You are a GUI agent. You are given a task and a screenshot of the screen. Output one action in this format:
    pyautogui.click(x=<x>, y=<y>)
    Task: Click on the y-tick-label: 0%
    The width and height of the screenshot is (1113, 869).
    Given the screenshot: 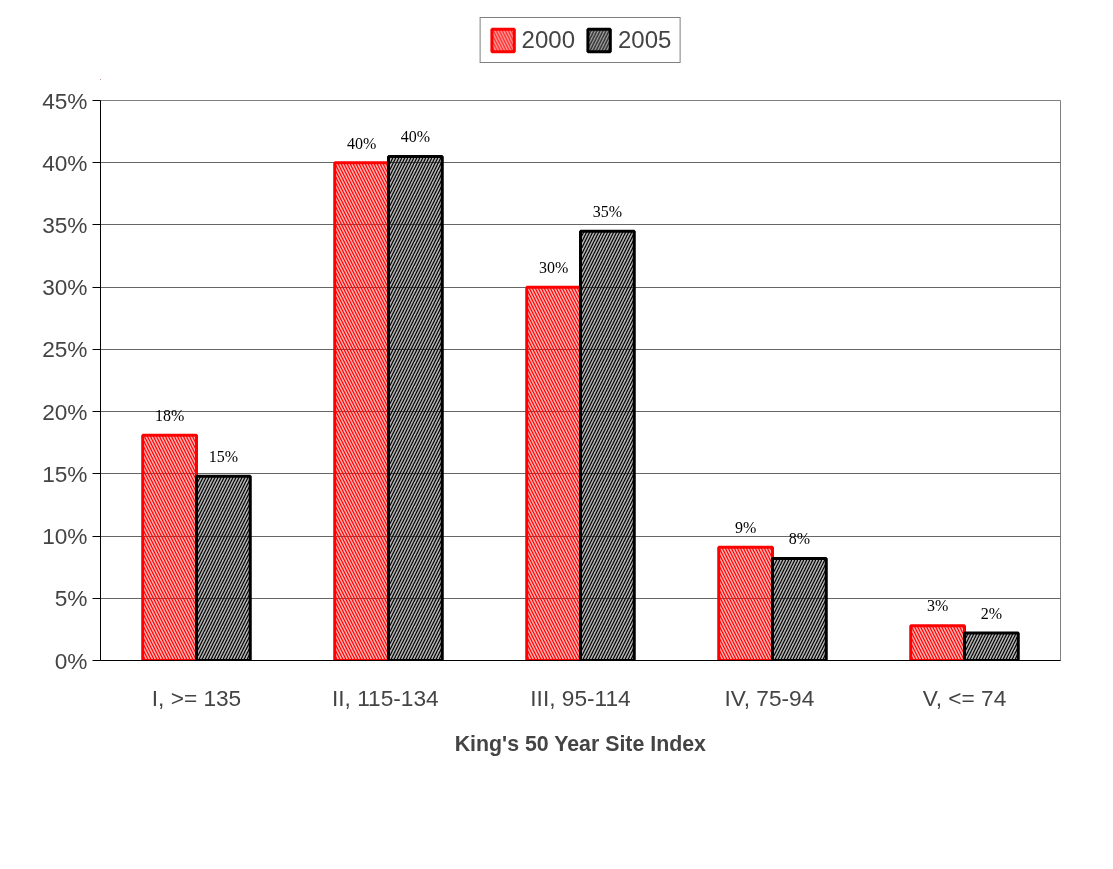 What is the action you would take?
    pyautogui.click(x=71, y=660)
    